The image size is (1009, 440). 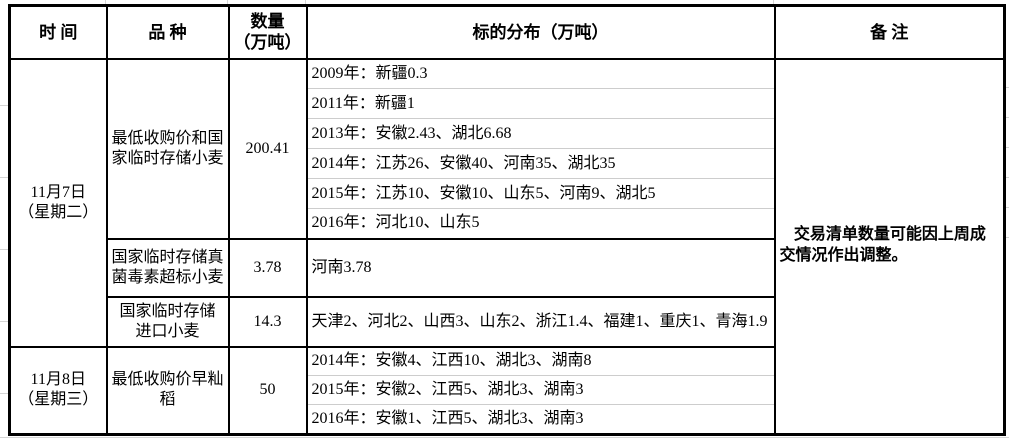 I want to click on cell-variety-wheat-mycotoxin: 国家临时存储真 菌毒素超标小麦, so click(x=167, y=268).